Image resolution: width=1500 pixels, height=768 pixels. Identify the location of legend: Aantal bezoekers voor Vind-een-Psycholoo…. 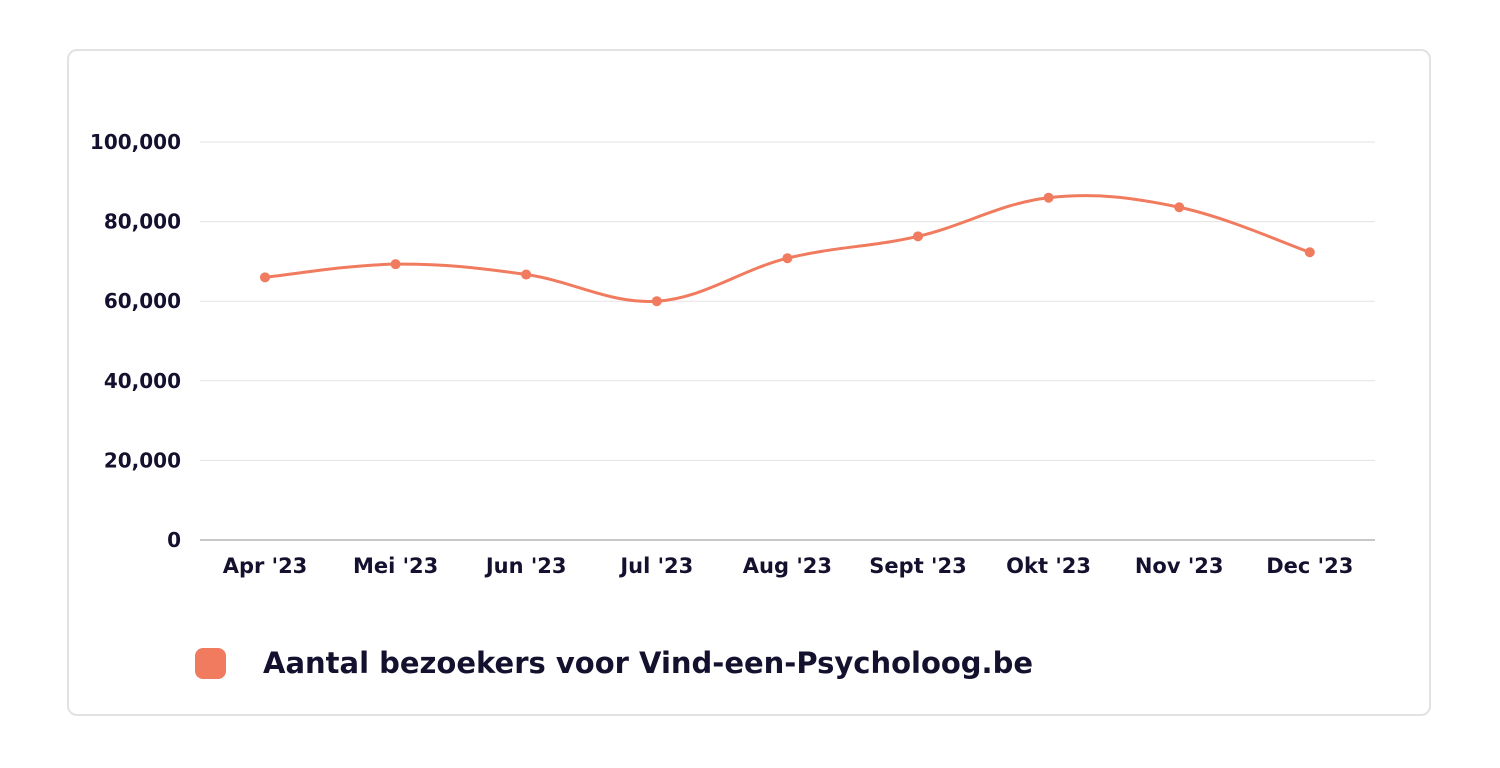
(614, 663).